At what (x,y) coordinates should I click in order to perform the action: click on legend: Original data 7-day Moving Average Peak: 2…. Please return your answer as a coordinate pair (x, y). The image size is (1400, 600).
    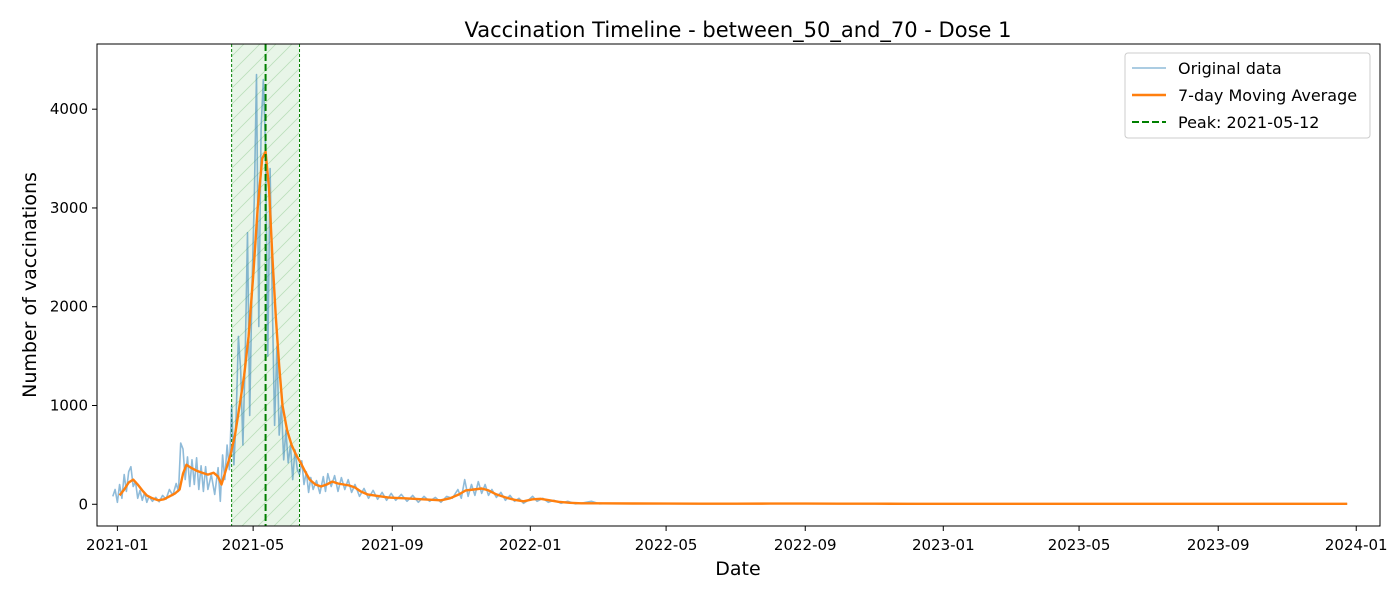
    Looking at the image, I should click on (1247, 95).